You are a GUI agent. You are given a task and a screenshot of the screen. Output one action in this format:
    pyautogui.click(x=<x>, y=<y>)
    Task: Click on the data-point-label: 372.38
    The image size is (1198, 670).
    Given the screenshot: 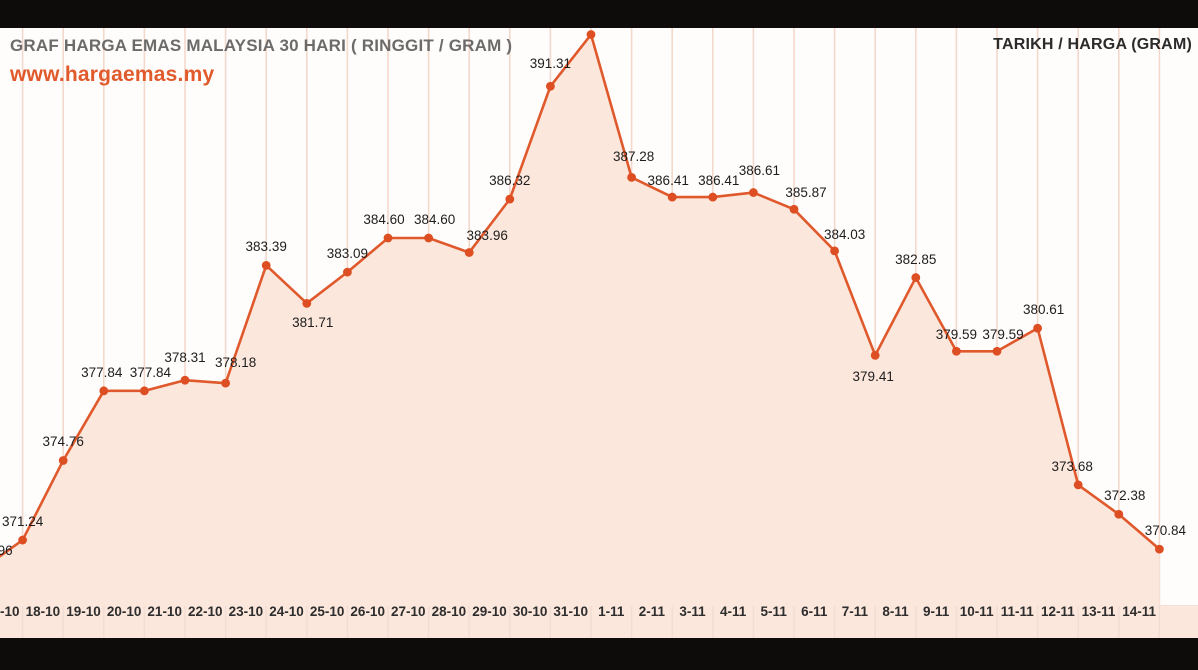 What is the action you would take?
    pyautogui.click(x=1125, y=496)
    